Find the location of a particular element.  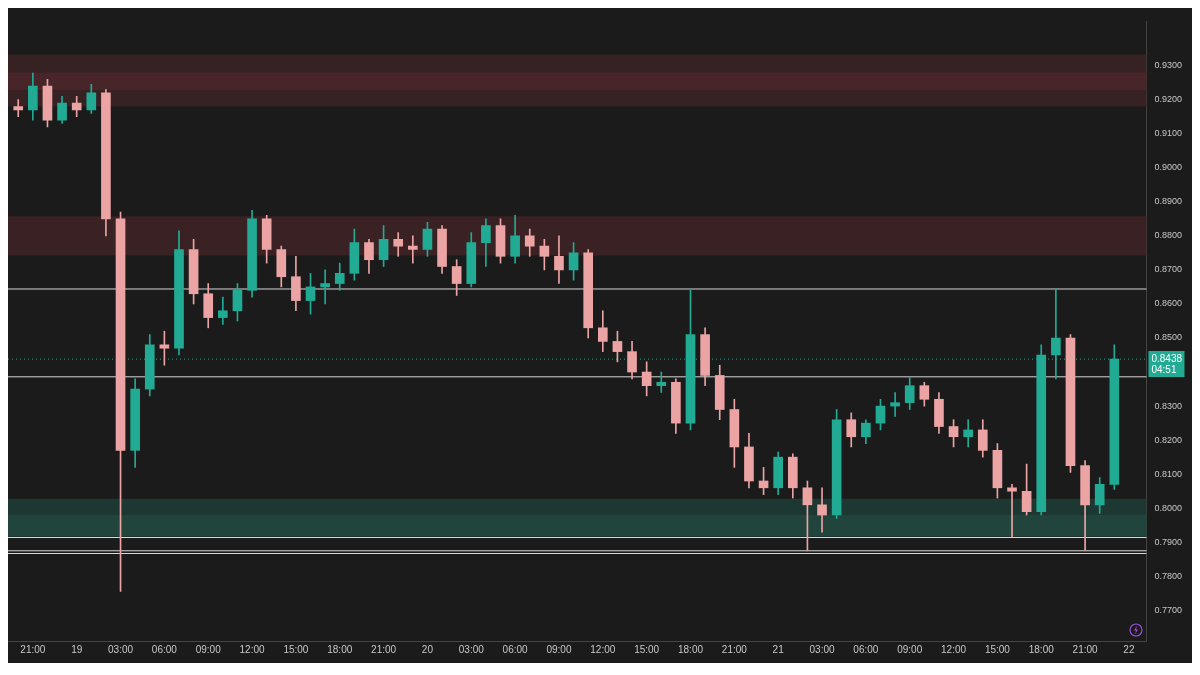

x-tick-label: 21 is located at coordinates (778, 649).